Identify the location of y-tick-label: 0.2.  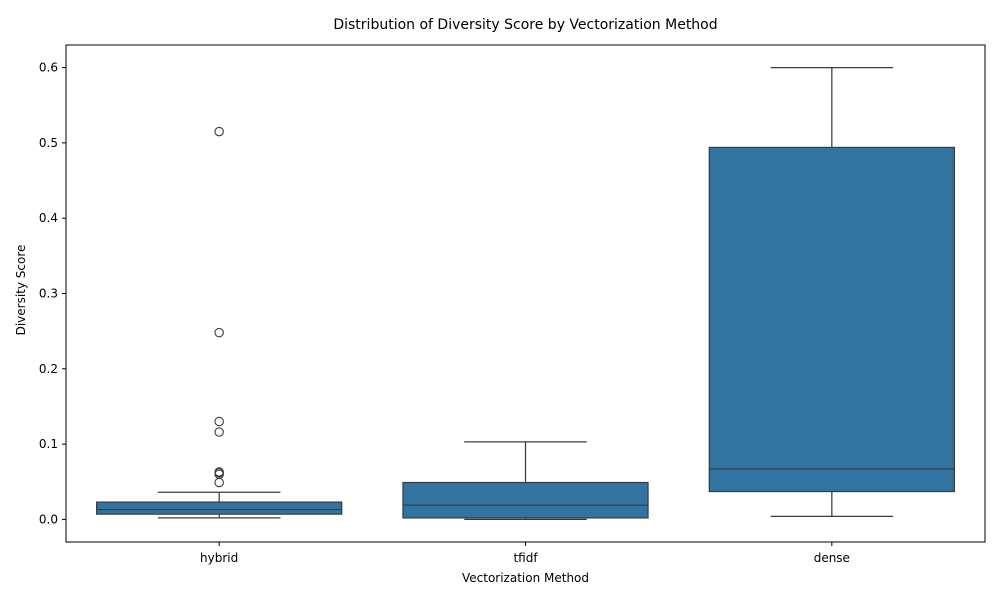
(48, 369).